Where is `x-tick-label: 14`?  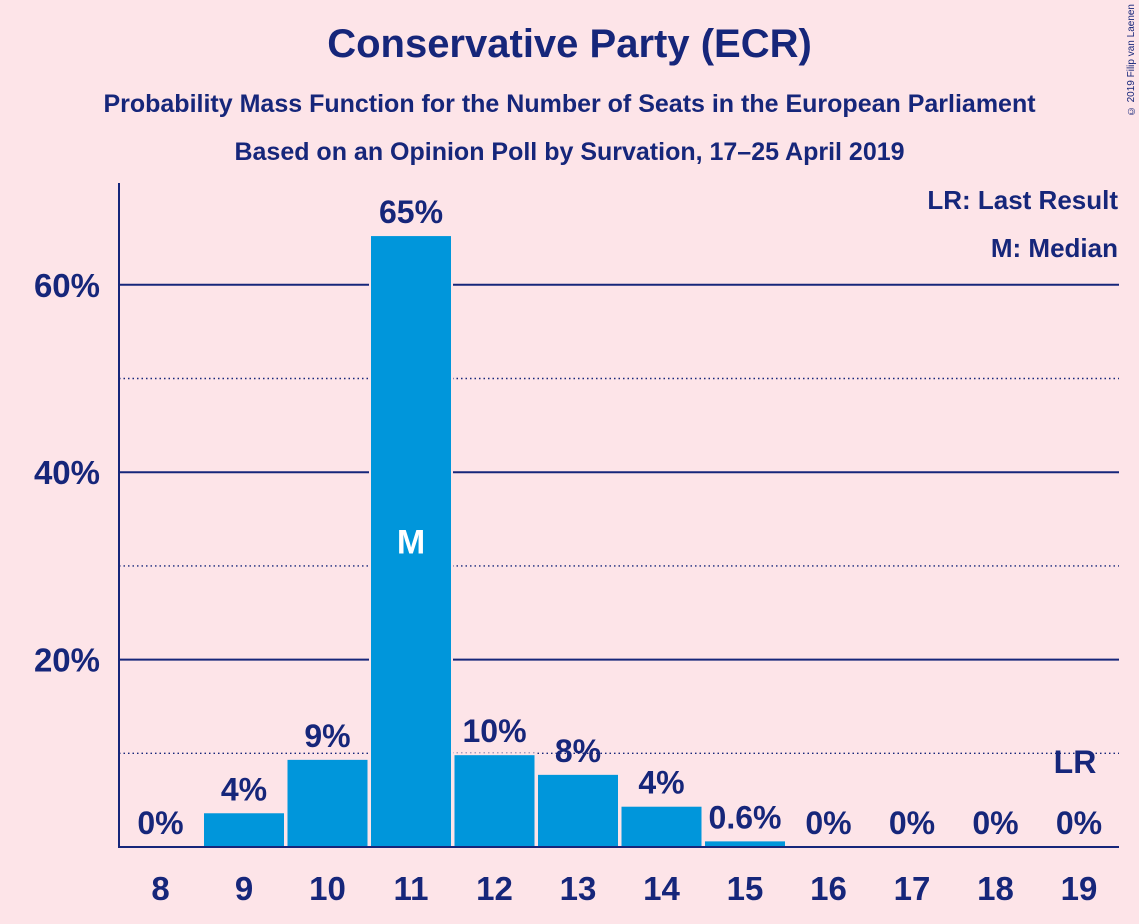
x-tick-label: 14 is located at coordinates (661, 888).